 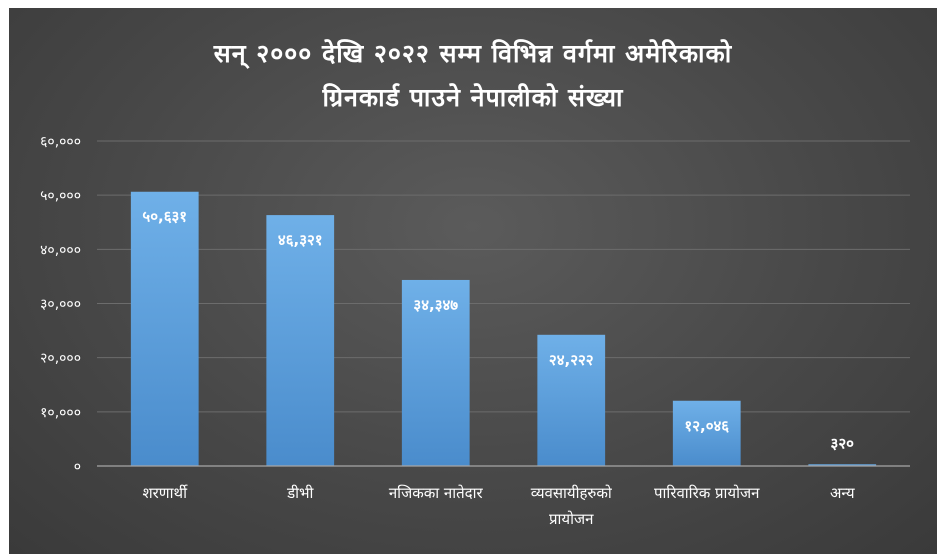 I want to click on y-tick-label: ६०,०००, so click(x=60, y=142).